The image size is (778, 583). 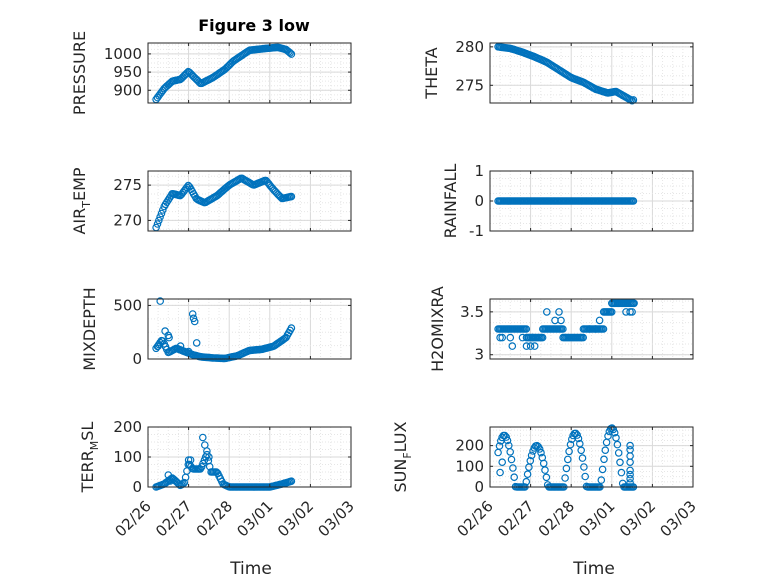 I want to click on air-temp-axes: 270 275 AIRTEMP, so click(x=211, y=201).